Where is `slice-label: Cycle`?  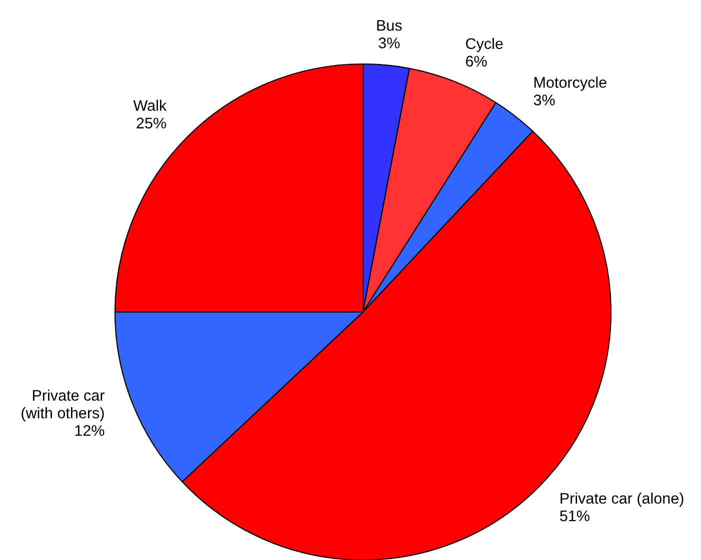
slice-label: Cycle is located at coordinates (484, 45).